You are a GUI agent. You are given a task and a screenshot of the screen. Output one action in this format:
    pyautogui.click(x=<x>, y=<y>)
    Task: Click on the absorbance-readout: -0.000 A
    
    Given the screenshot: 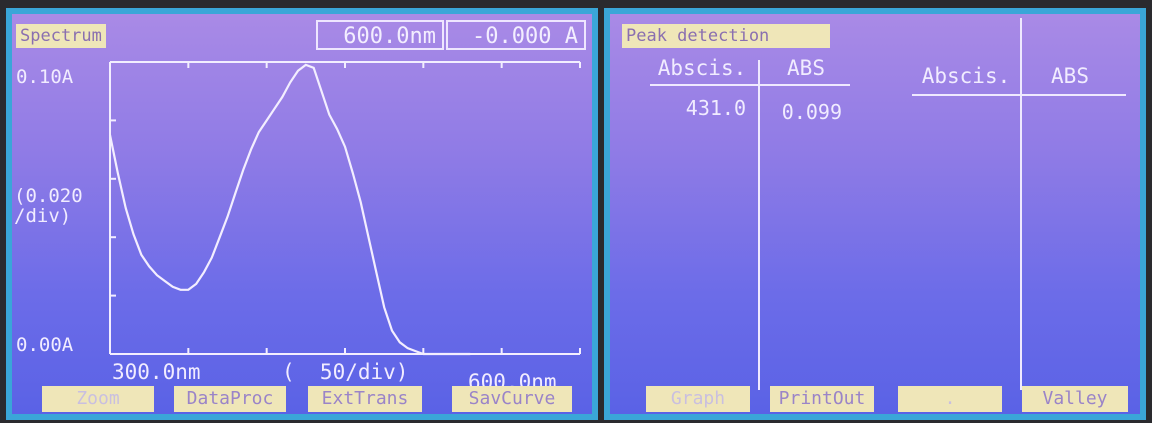 What is the action you would take?
    pyautogui.click(x=516, y=35)
    